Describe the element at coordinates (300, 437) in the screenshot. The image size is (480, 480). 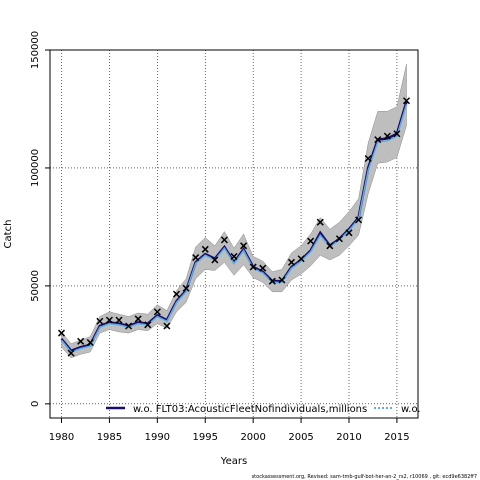
I see `x-tick-label: 2005` at that location.